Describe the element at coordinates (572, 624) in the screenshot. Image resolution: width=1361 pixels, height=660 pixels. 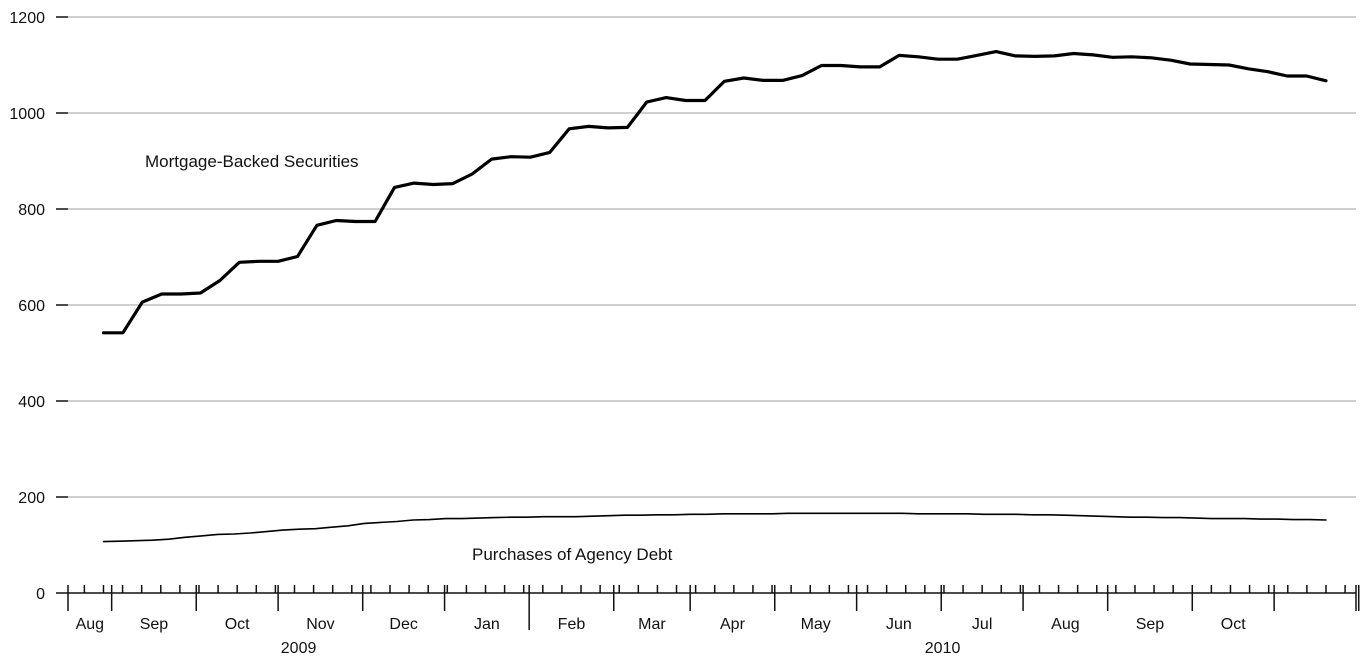
I see `x-month-label: Feb` at that location.